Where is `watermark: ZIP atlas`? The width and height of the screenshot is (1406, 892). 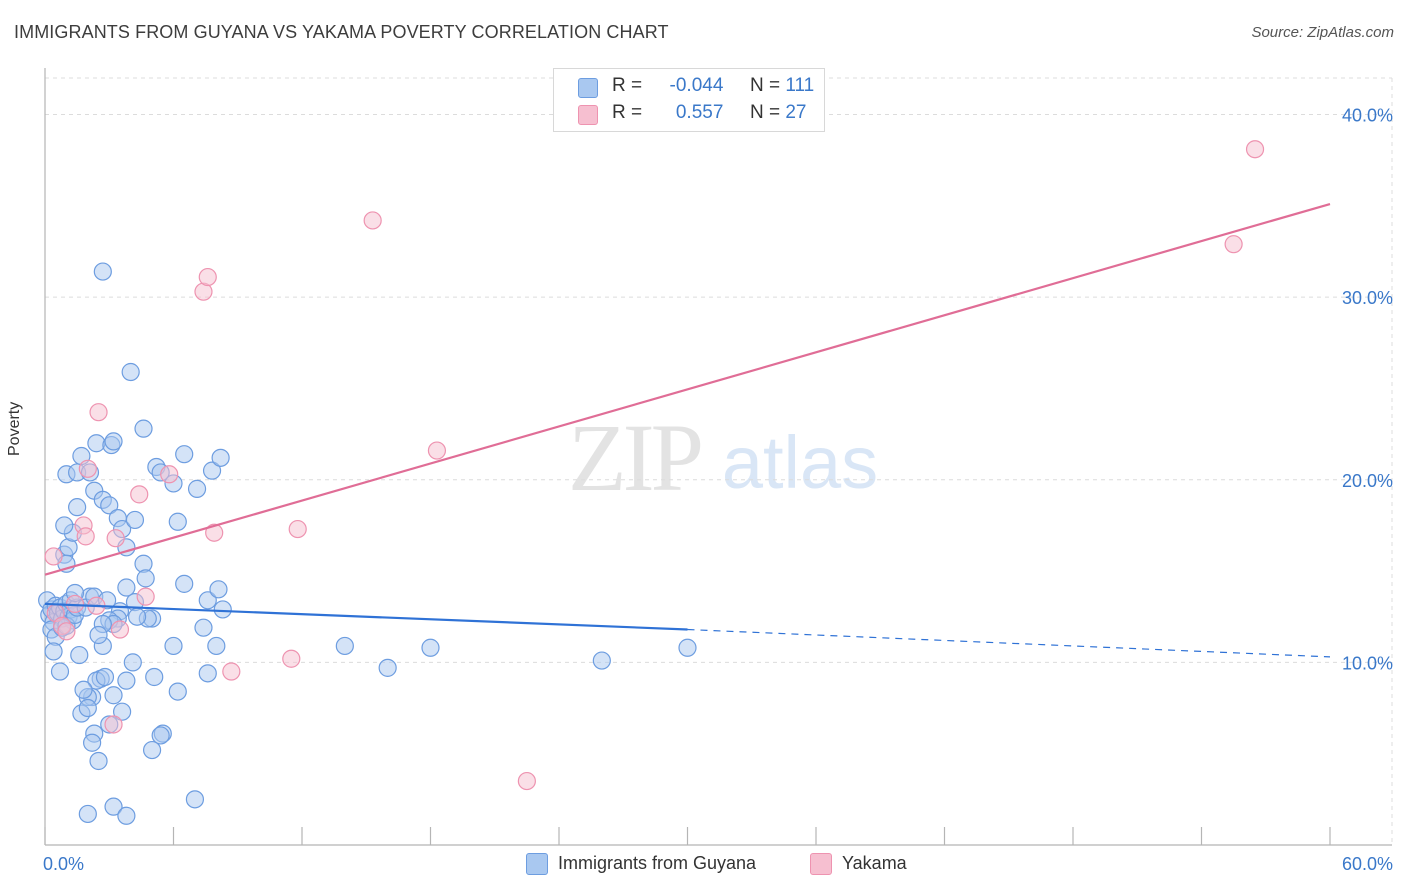 watermark: ZIP atlas is located at coordinates (723, 457).